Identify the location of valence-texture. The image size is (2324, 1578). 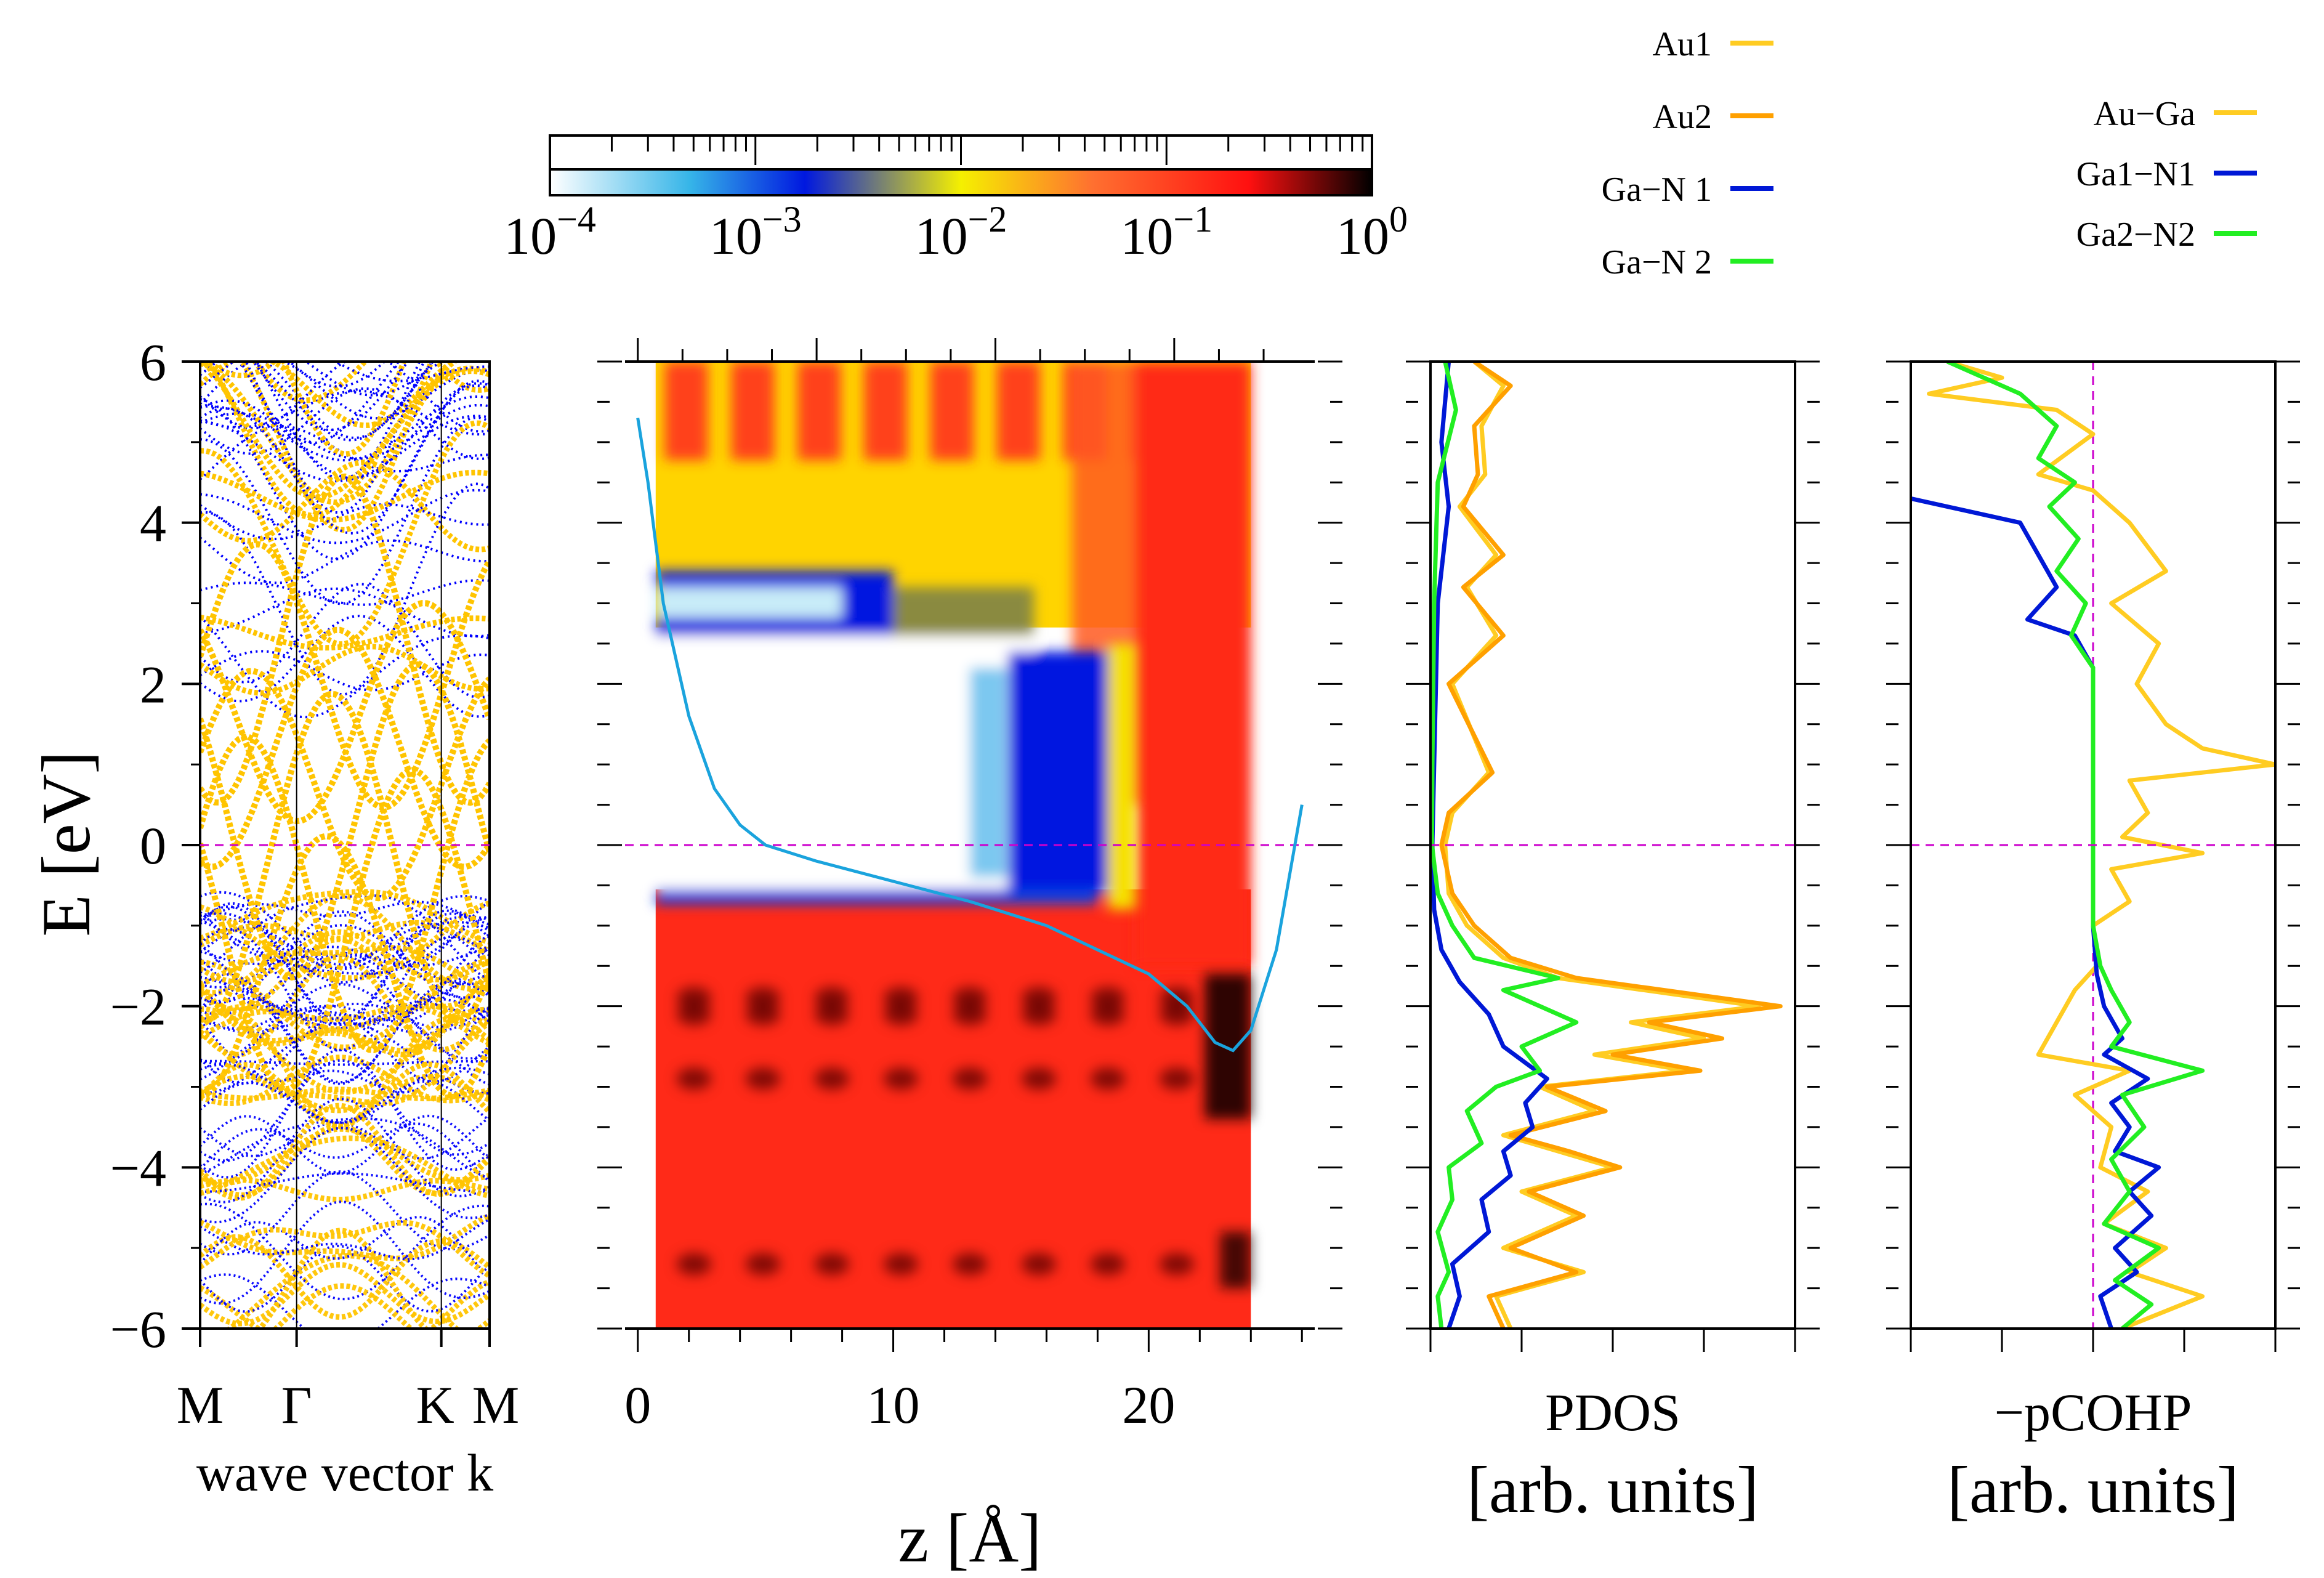
(964, 1131).